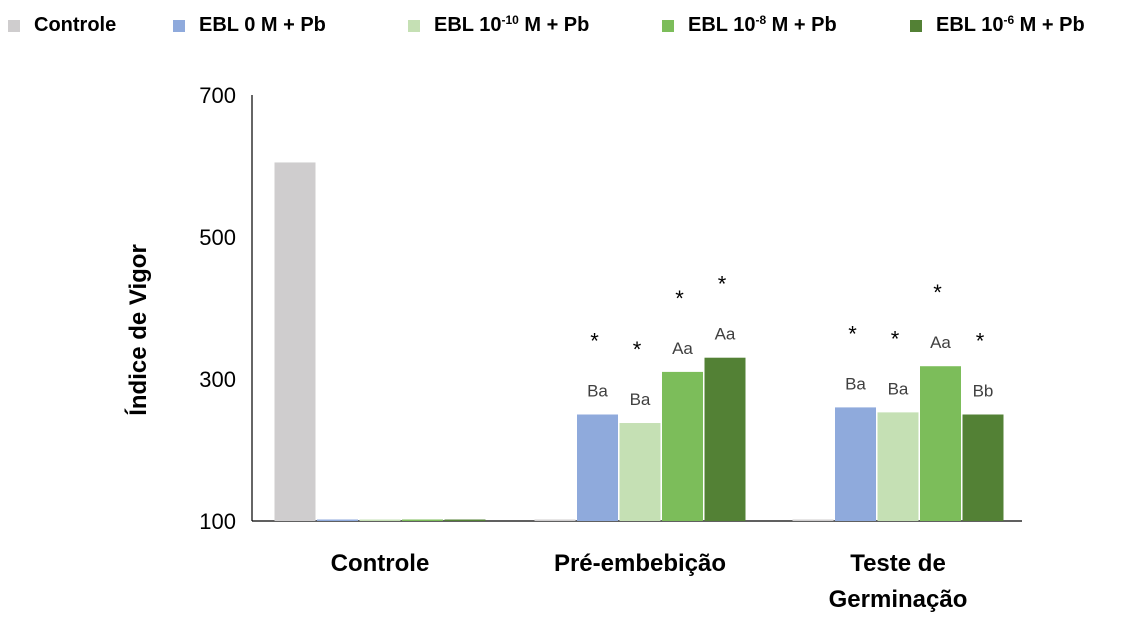 This screenshot has height=619, width=1131. Describe the element at coordinates (898, 599) in the screenshot. I see `x-tick-label: Germinação` at that location.